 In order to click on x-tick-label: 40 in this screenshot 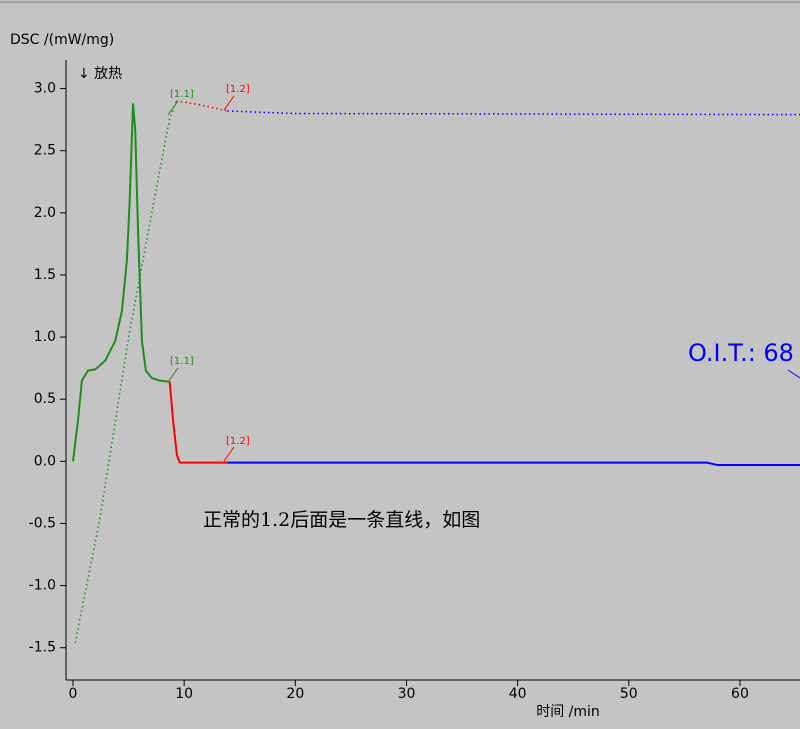, I will do `click(518, 694)`.